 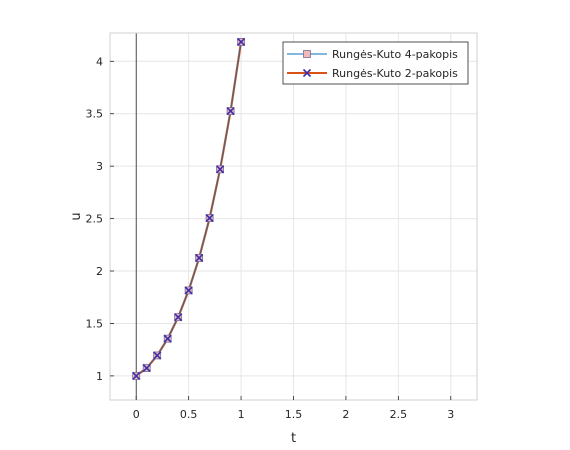 What do you see at coordinates (76, 216) in the screenshot?
I see `y-axis-label: u` at bounding box center [76, 216].